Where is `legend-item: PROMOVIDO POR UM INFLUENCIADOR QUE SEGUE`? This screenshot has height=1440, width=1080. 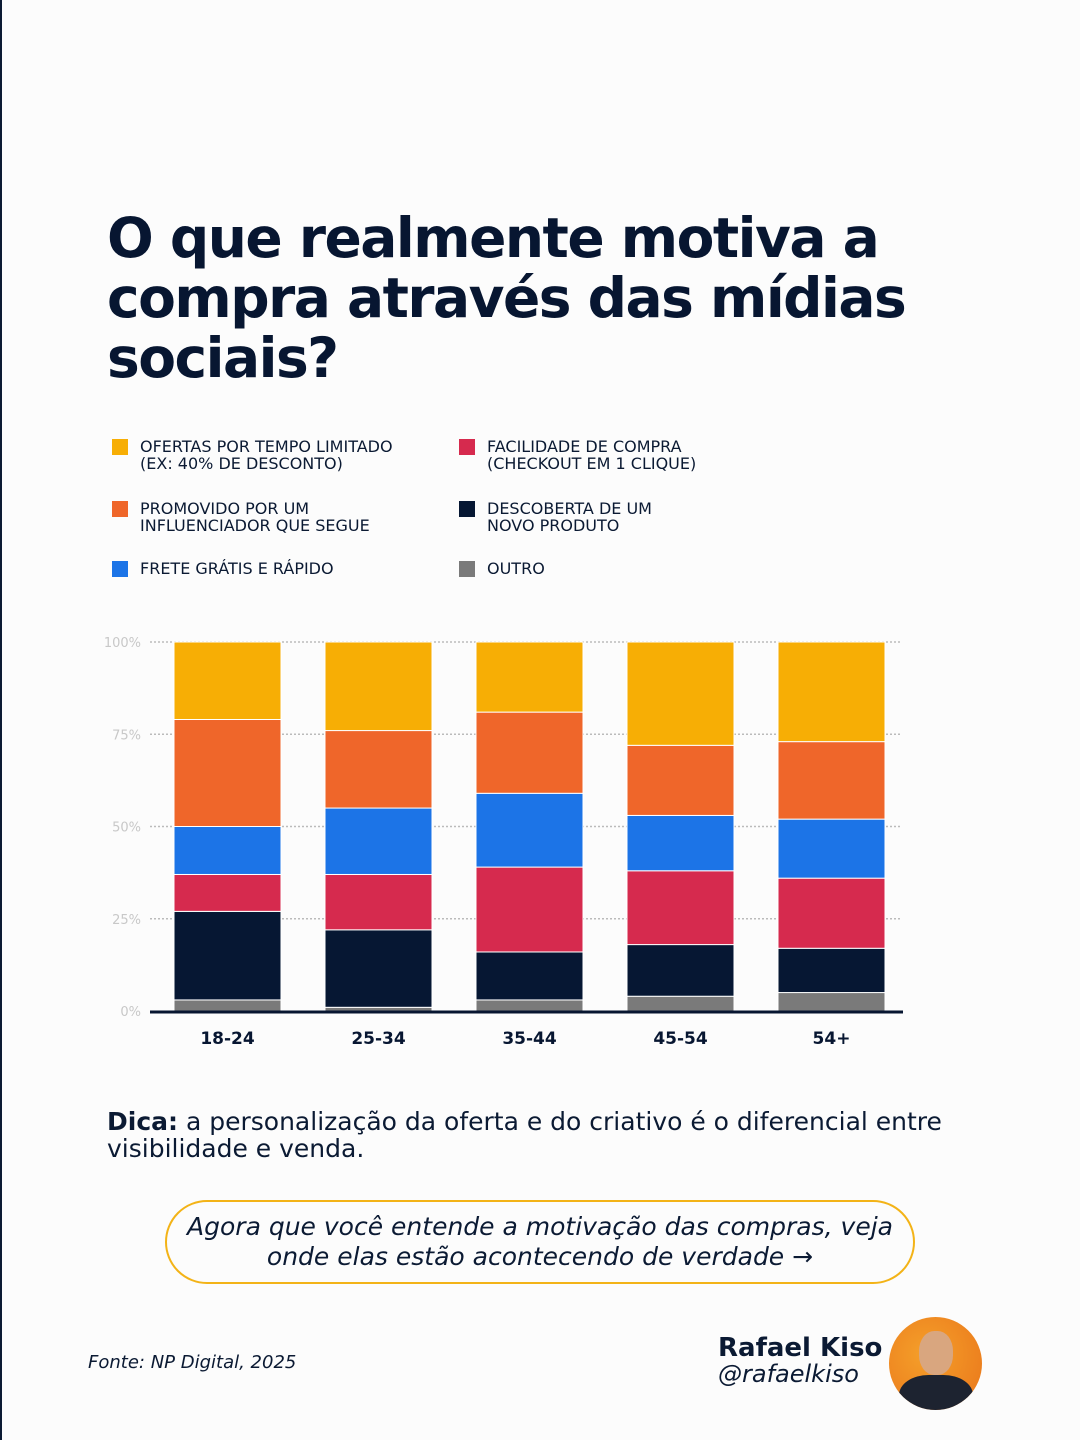 legend-item: PROMOVIDO POR UM INFLUENCIADOR QUE SEGUE is located at coordinates (272, 517).